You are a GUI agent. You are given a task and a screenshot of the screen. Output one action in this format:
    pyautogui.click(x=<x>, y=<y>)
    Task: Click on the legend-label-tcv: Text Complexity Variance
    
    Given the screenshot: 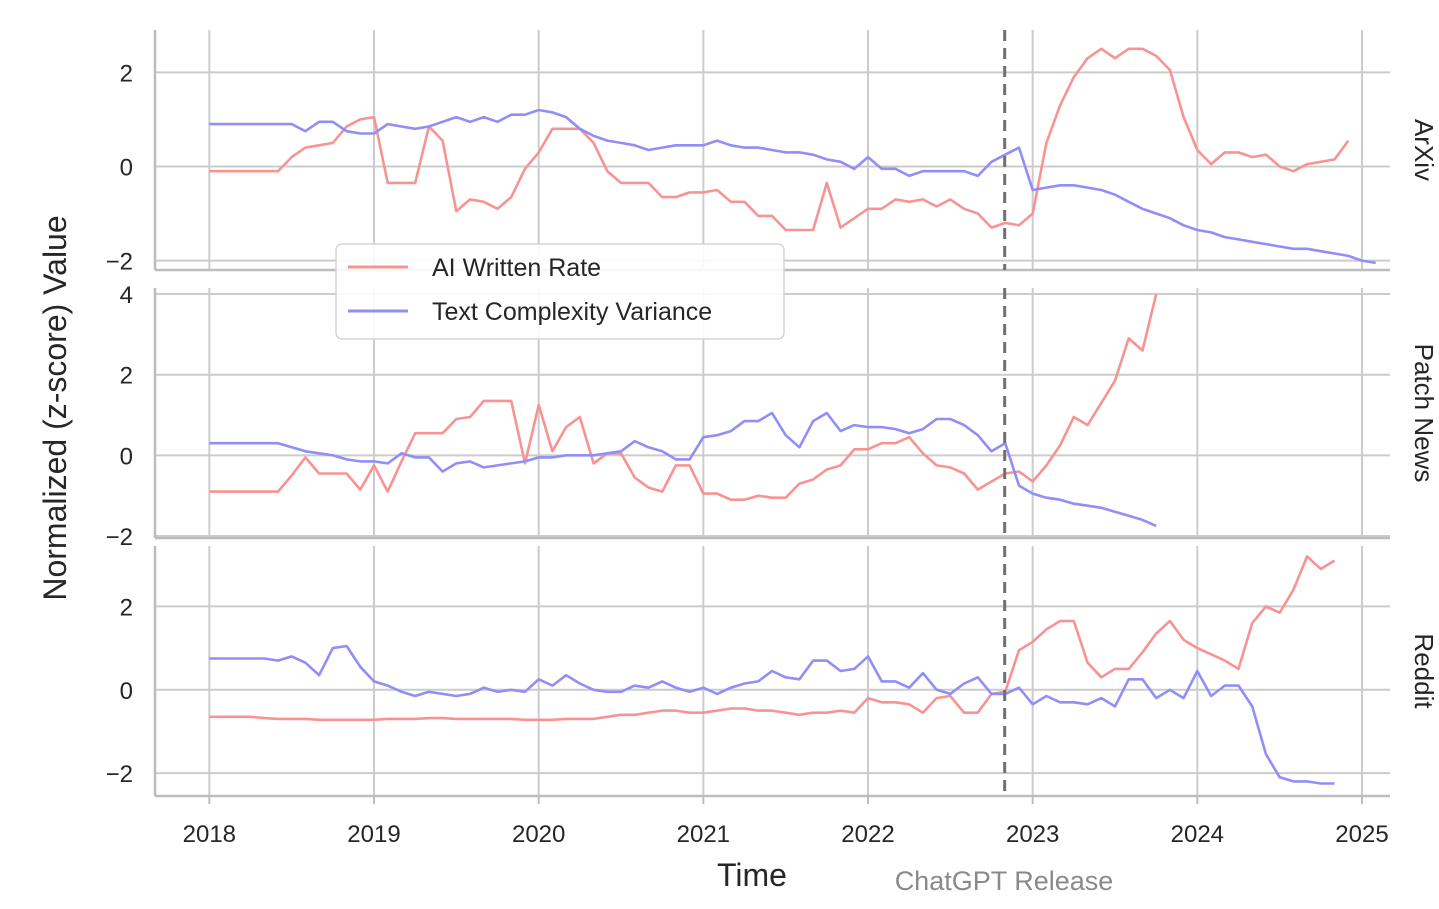 What is the action you would take?
    pyautogui.click(x=572, y=312)
    